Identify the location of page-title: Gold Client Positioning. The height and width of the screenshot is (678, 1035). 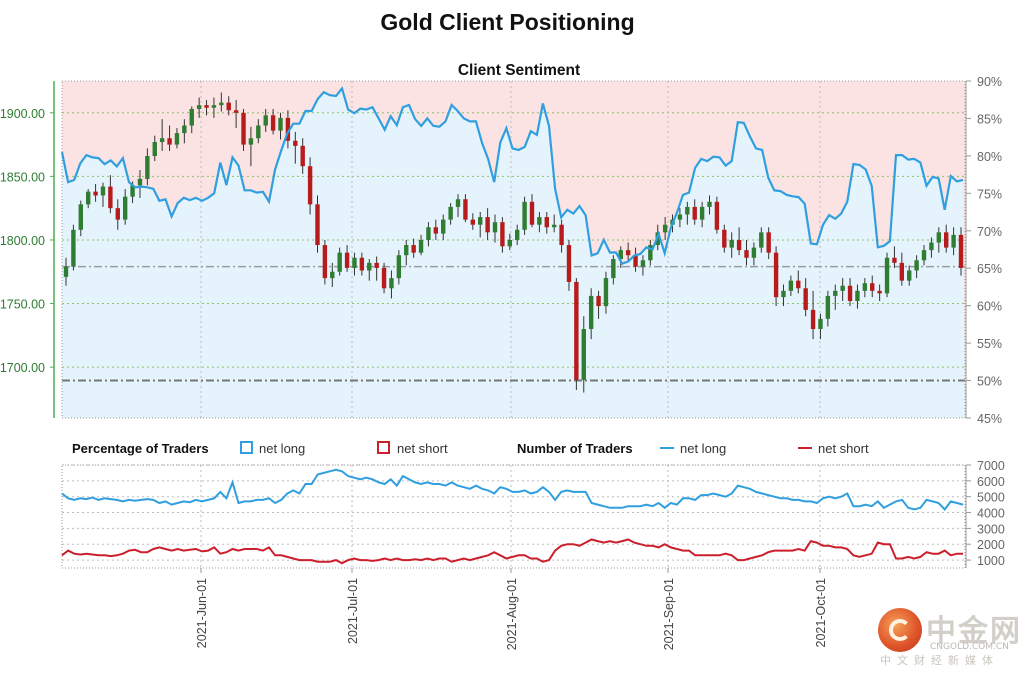
(507, 22).